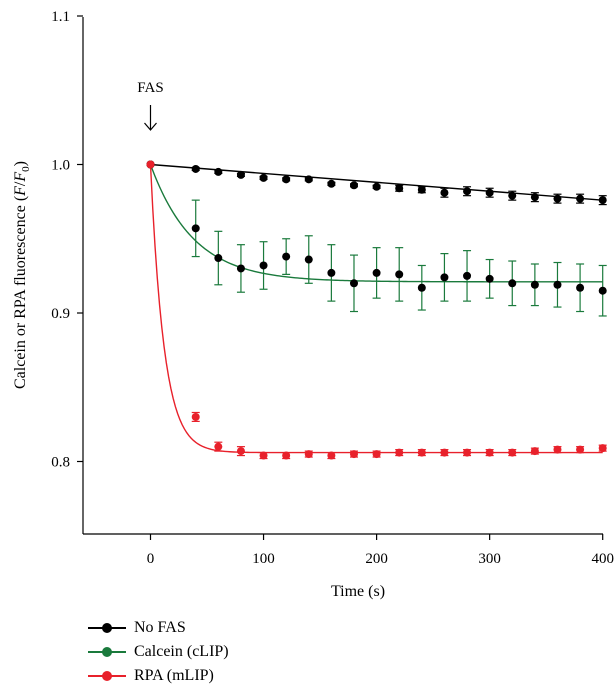 This screenshot has width=616, height=693. I want to click on legend-label: No FAS, so click(160, 627).